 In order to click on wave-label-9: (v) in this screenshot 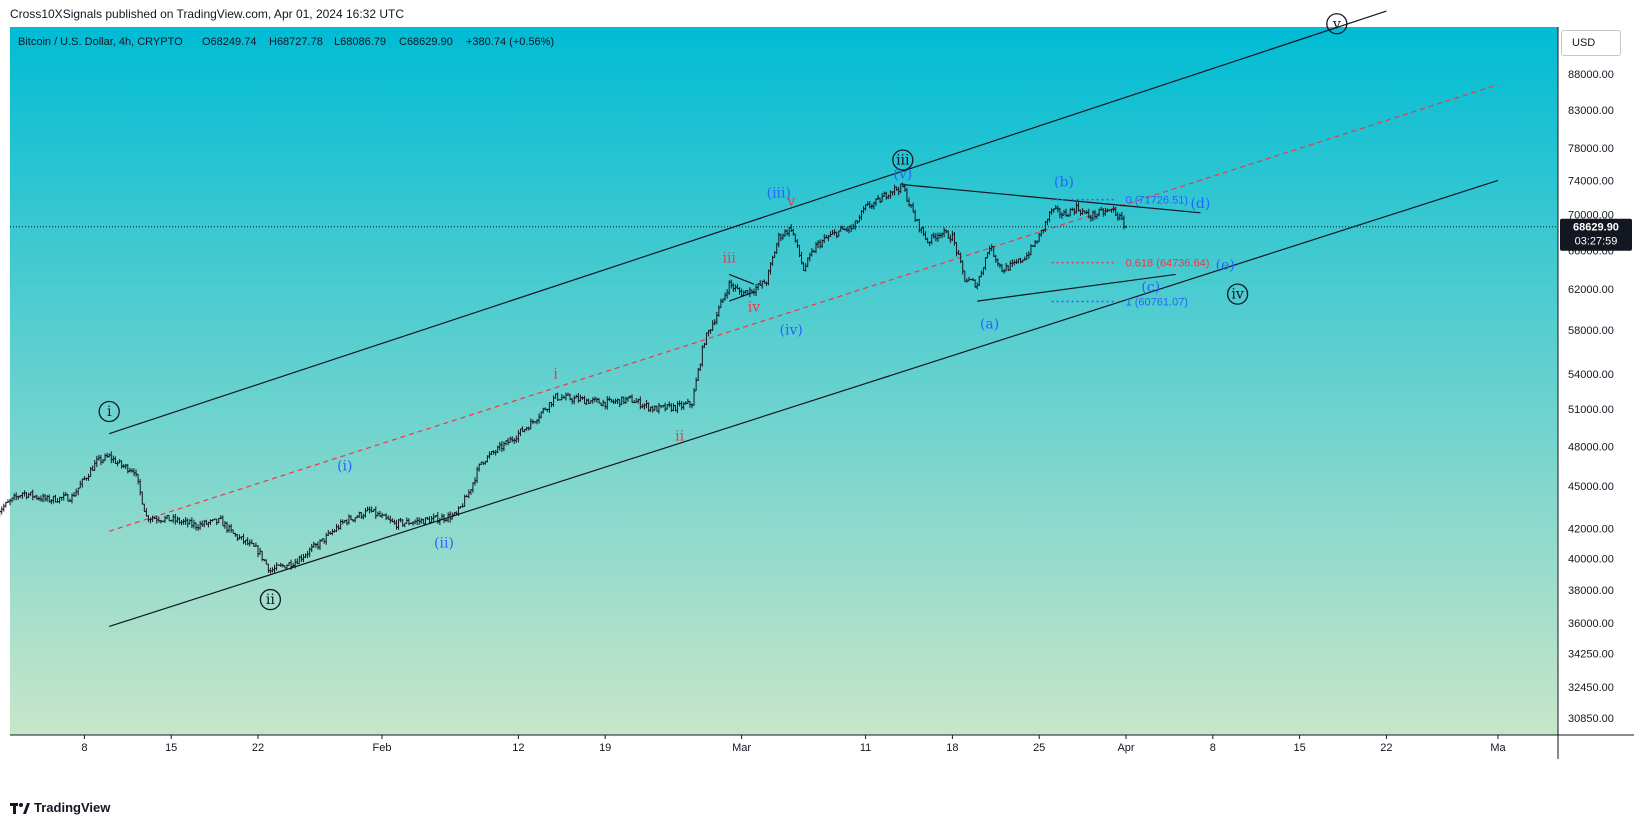, I will do `click(902, 174)`.